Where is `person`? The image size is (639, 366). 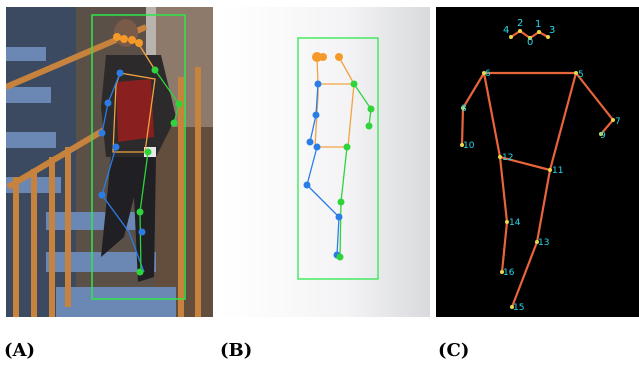 person is located at coordinates (138, 150).